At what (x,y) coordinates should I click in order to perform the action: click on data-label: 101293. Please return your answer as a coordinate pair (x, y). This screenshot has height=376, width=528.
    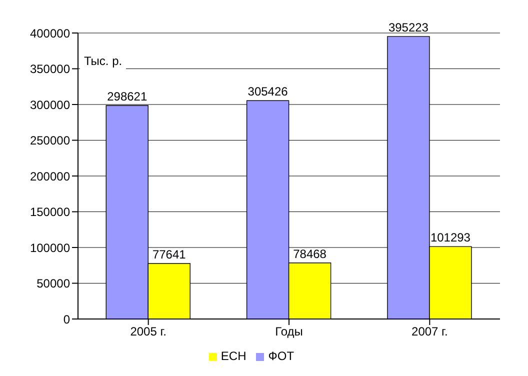
    Looking at the image, I should click on (450, 237).